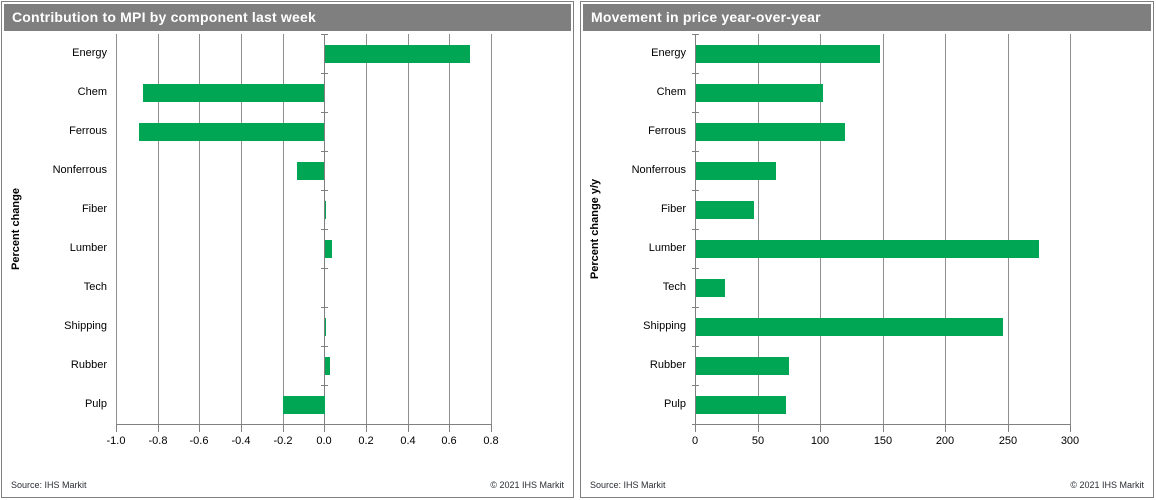  Describe the element at coordinates (366, 441) in the screenshot. I see `x-tick-label: 0.2` at that location.